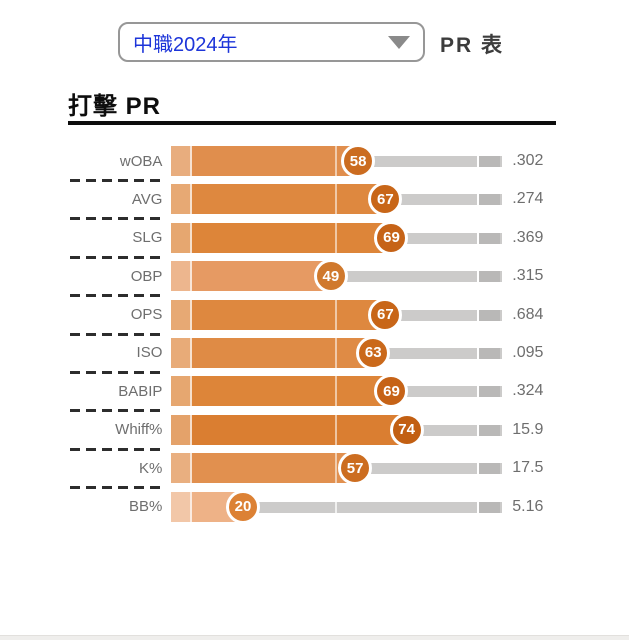 The height and width of the screenshot is (640, 629). What do you see at coordinates (115, 106) in the screenshot?
I see `page-title: 打擊 PR` at bounding box center [115, 106].